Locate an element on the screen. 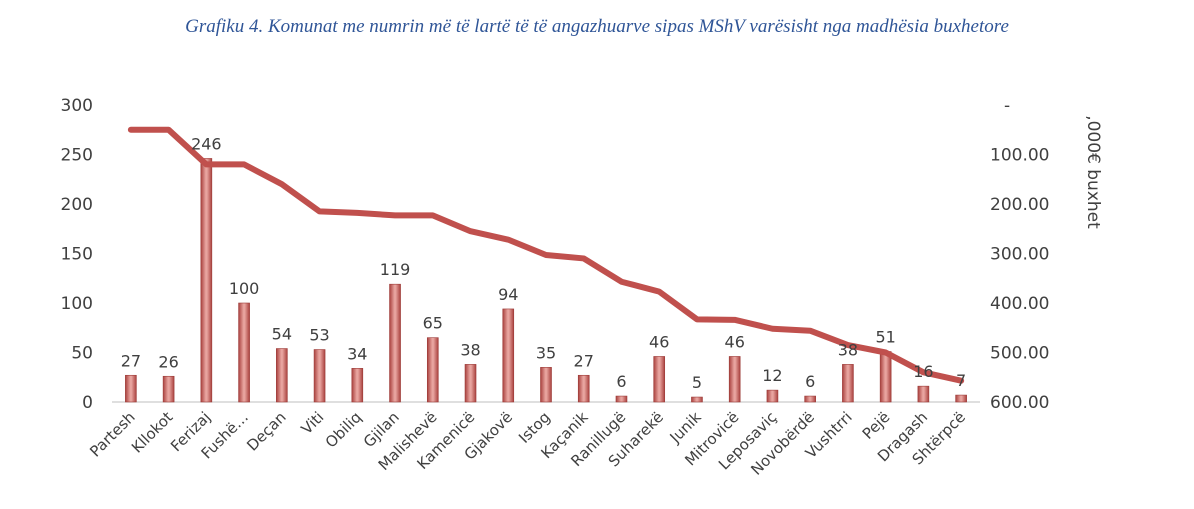 This screenshot has width=1194, height=509. data-label: 51 is located at coordinates (885, 337).